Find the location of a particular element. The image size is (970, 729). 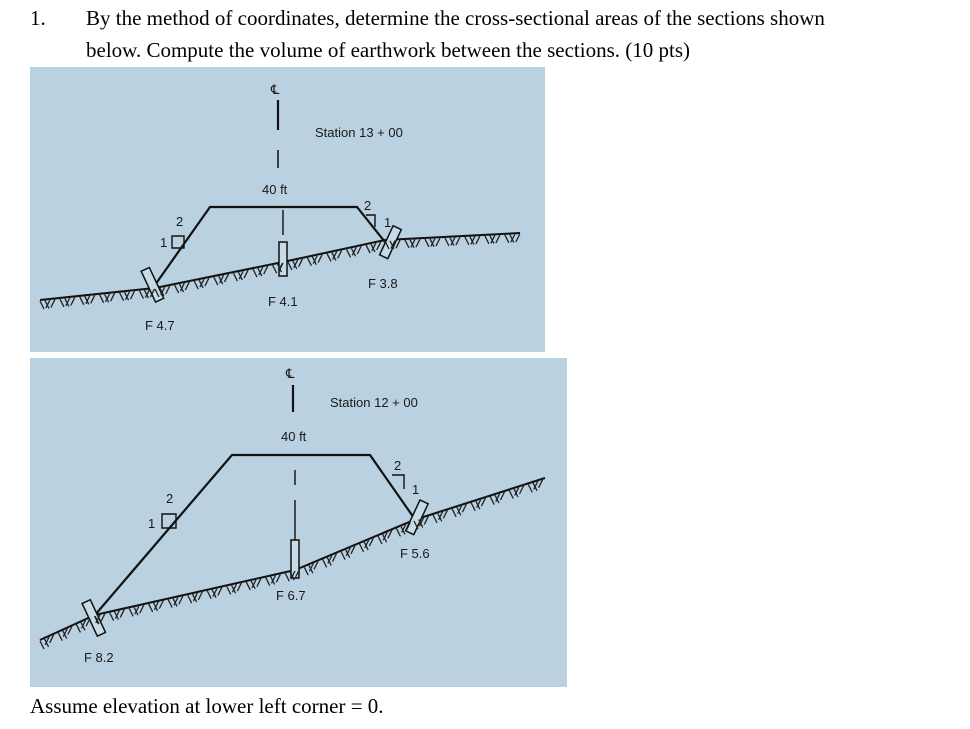

problem-number: 1. is located at coordinates (38, 18).